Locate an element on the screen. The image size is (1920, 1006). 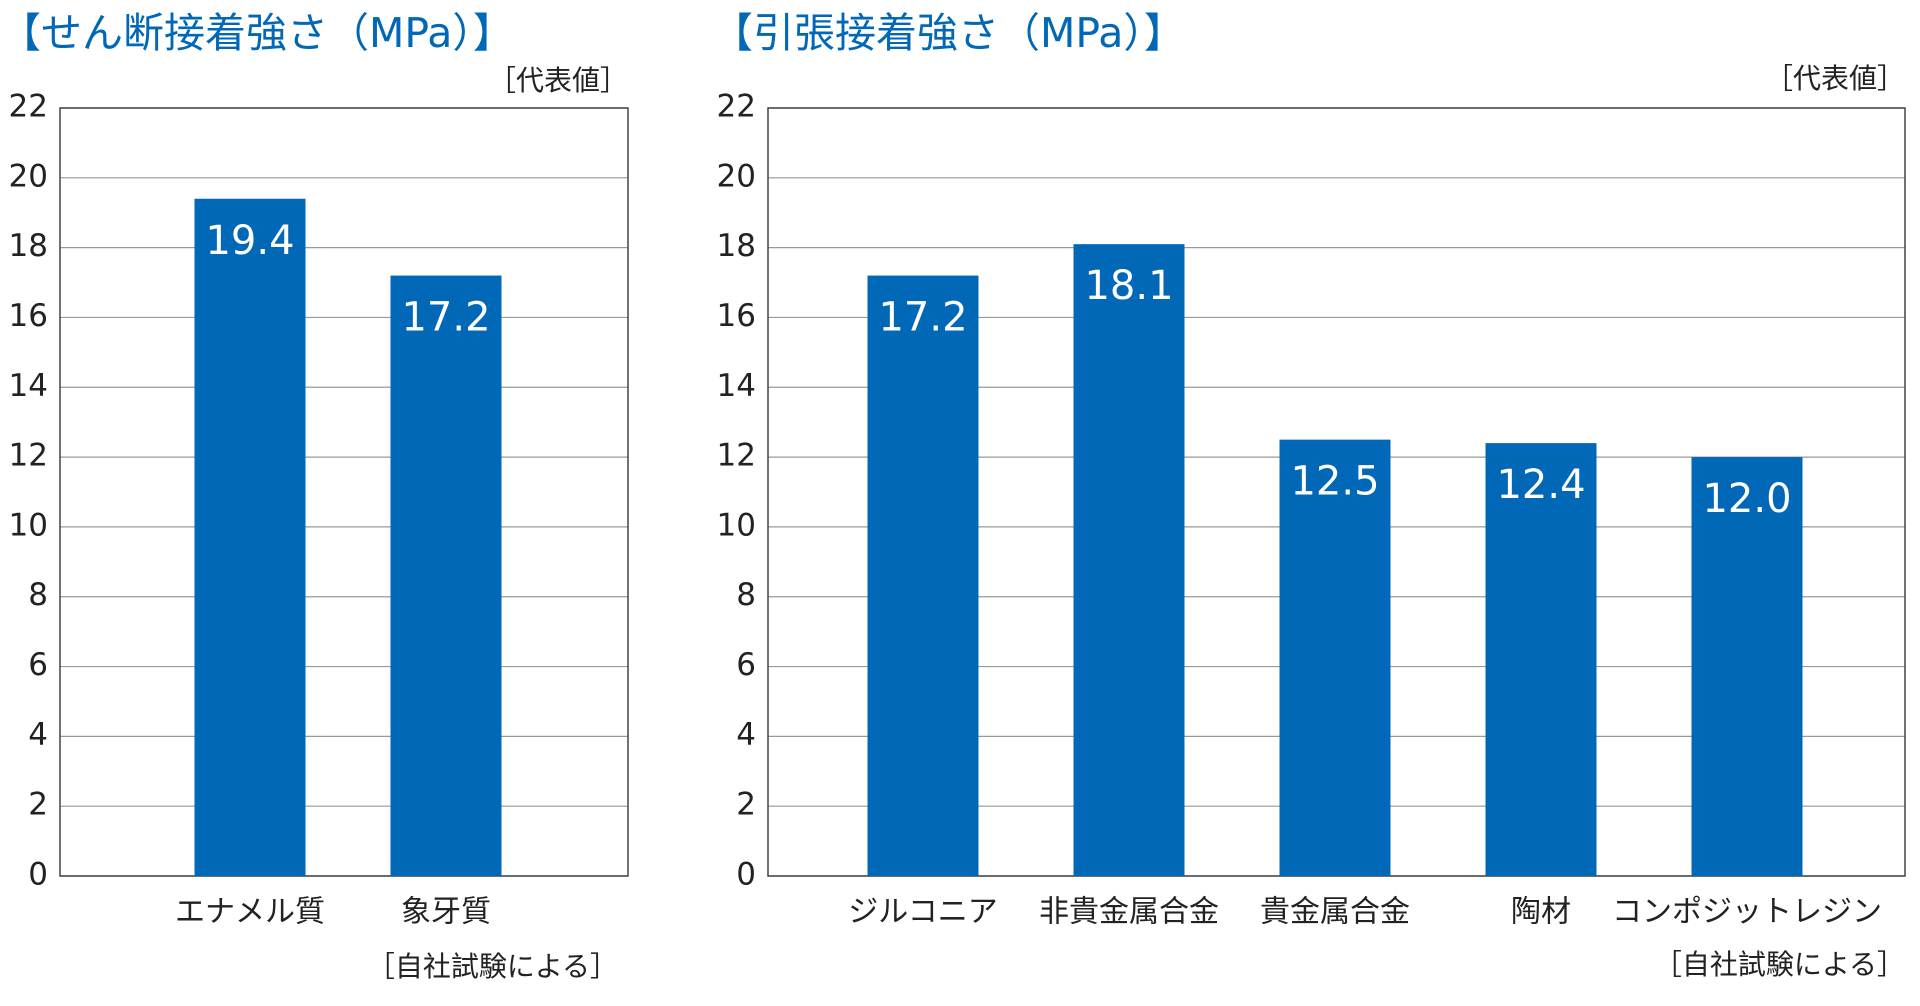
value-label: 18.1 is located at coordinates (1128, 286).